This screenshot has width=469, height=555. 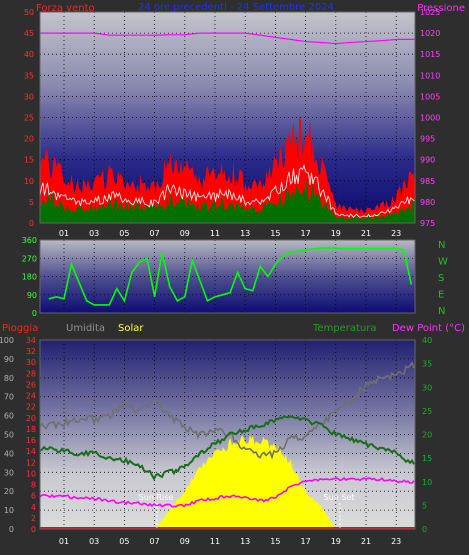 I want to click on humidity-y-tick: 30, so click(x=9, y=472).